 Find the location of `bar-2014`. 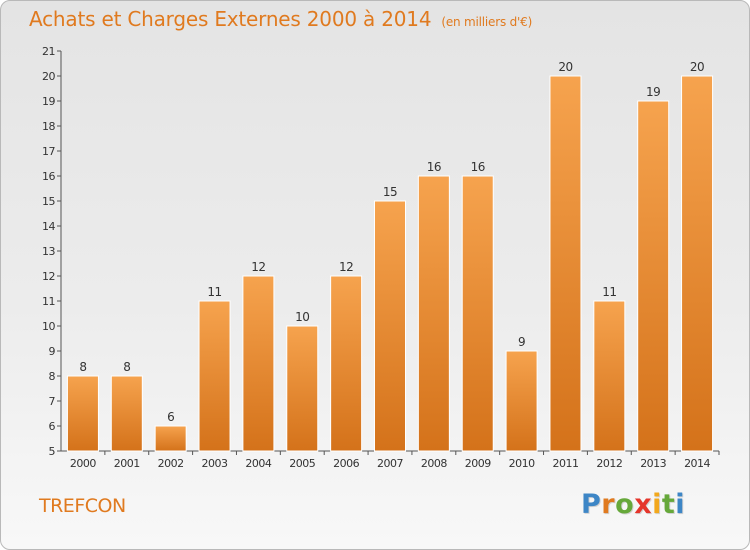

bar-2014 is located at coordinates (697, 263).